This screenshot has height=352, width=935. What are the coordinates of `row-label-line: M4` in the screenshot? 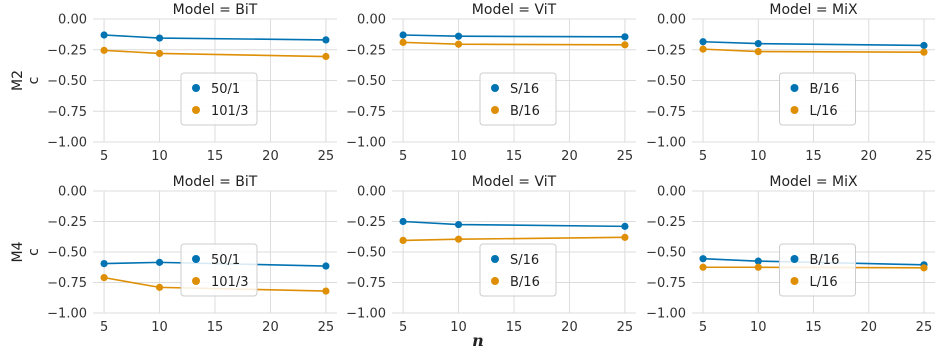 It's located at (18, 251).